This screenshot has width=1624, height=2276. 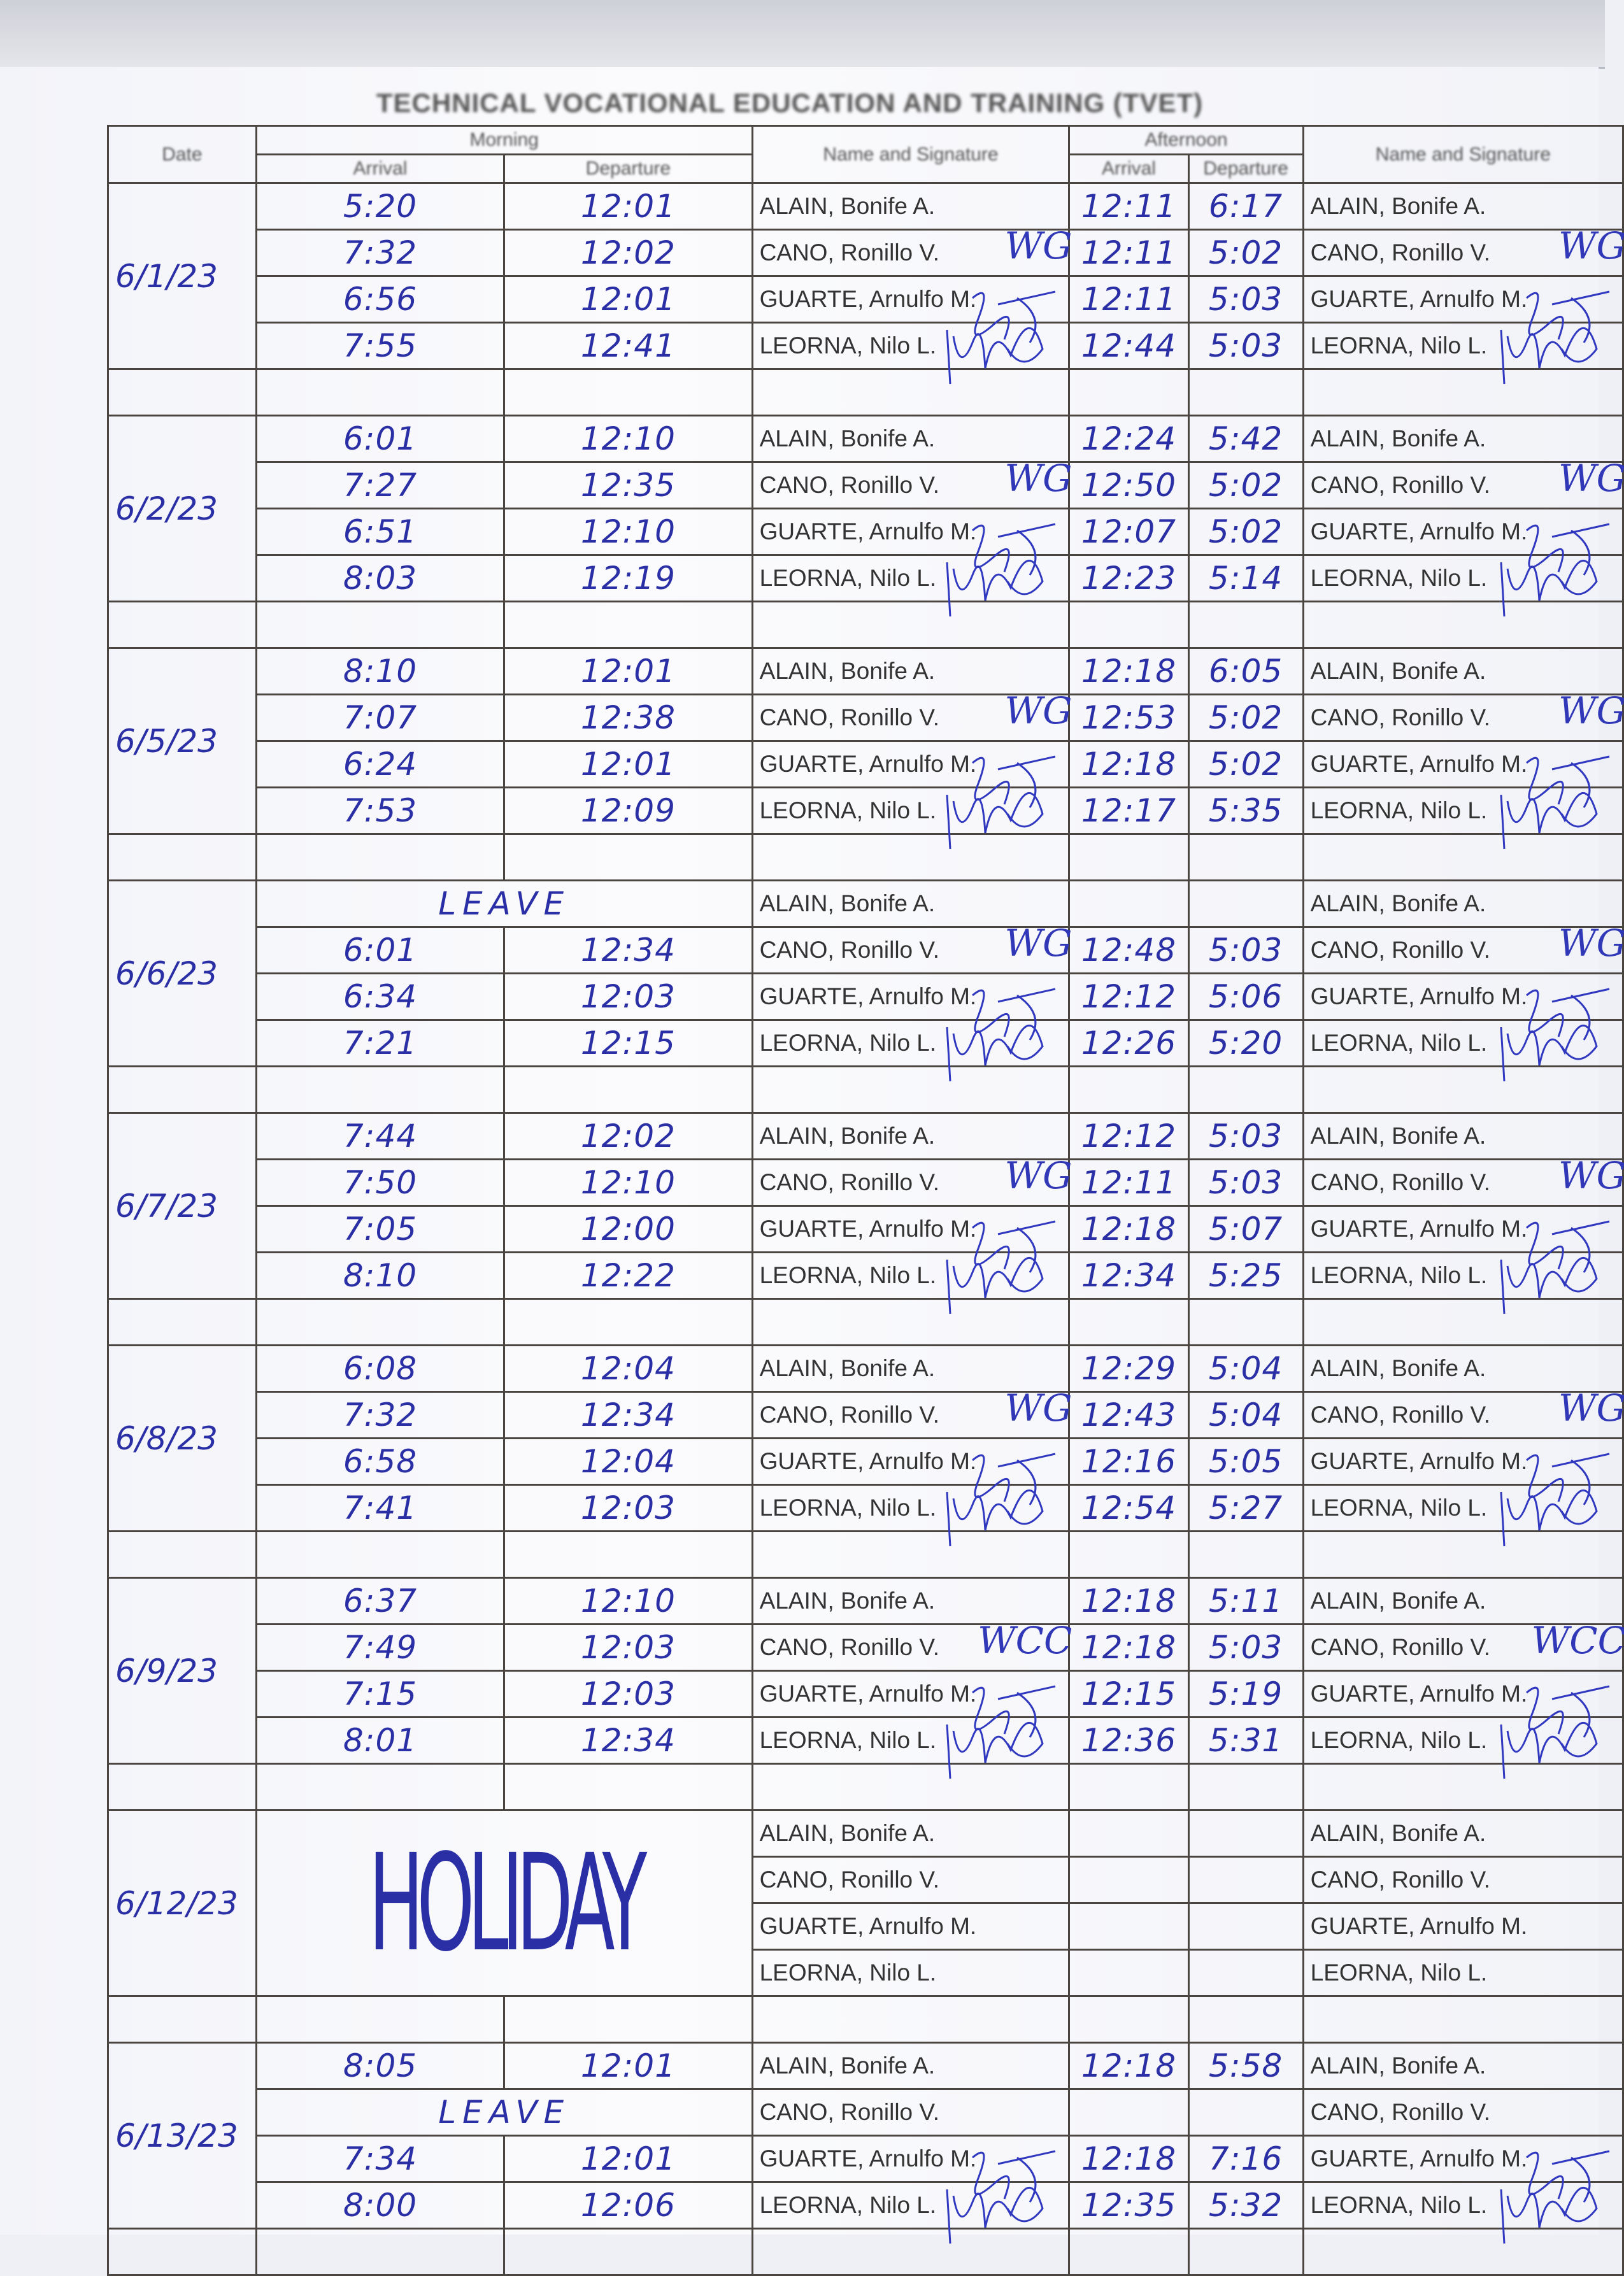 I want to click on leave-note: LEAVE, so click(x=504, y=2112).